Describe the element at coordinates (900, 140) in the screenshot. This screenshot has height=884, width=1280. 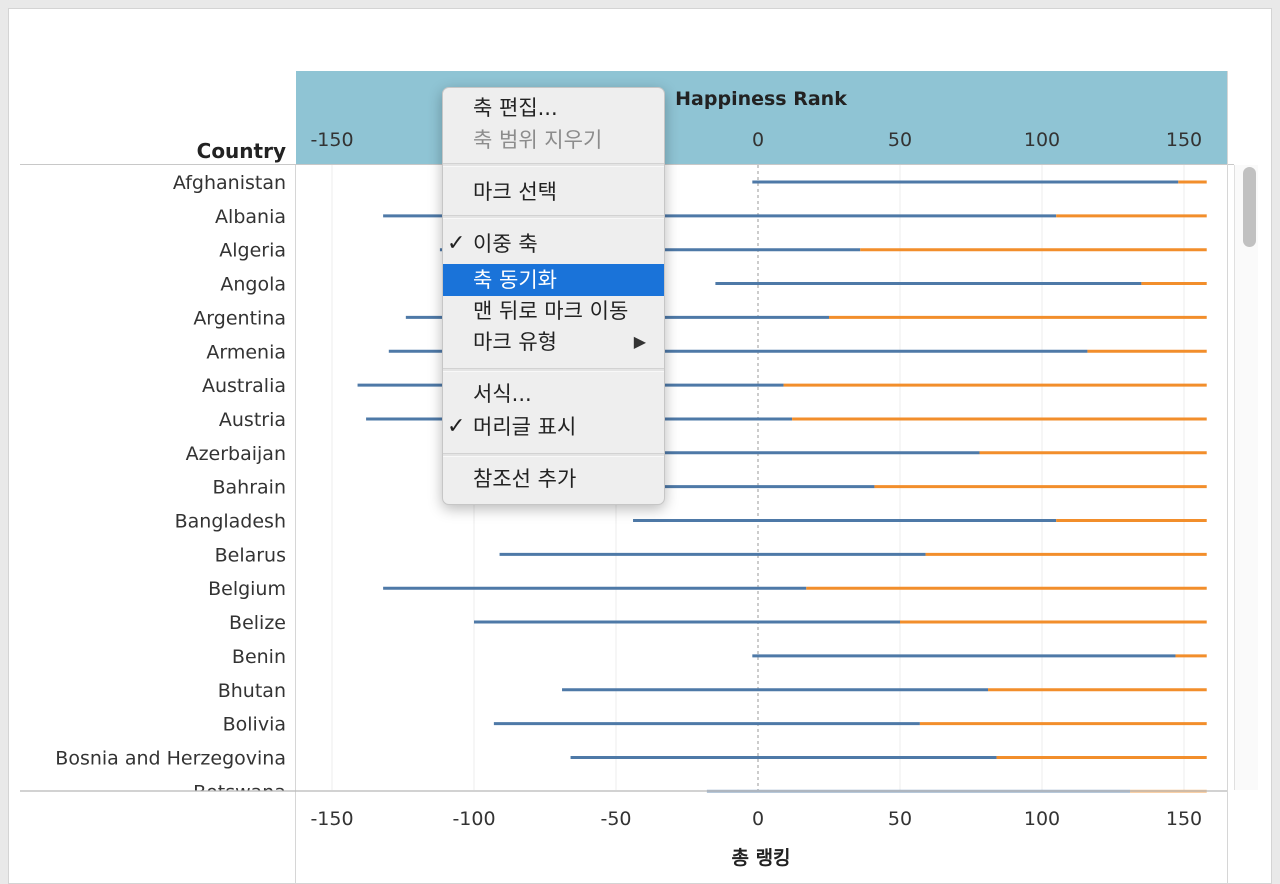
I see `top-axis-tick-label: 50` at that location.